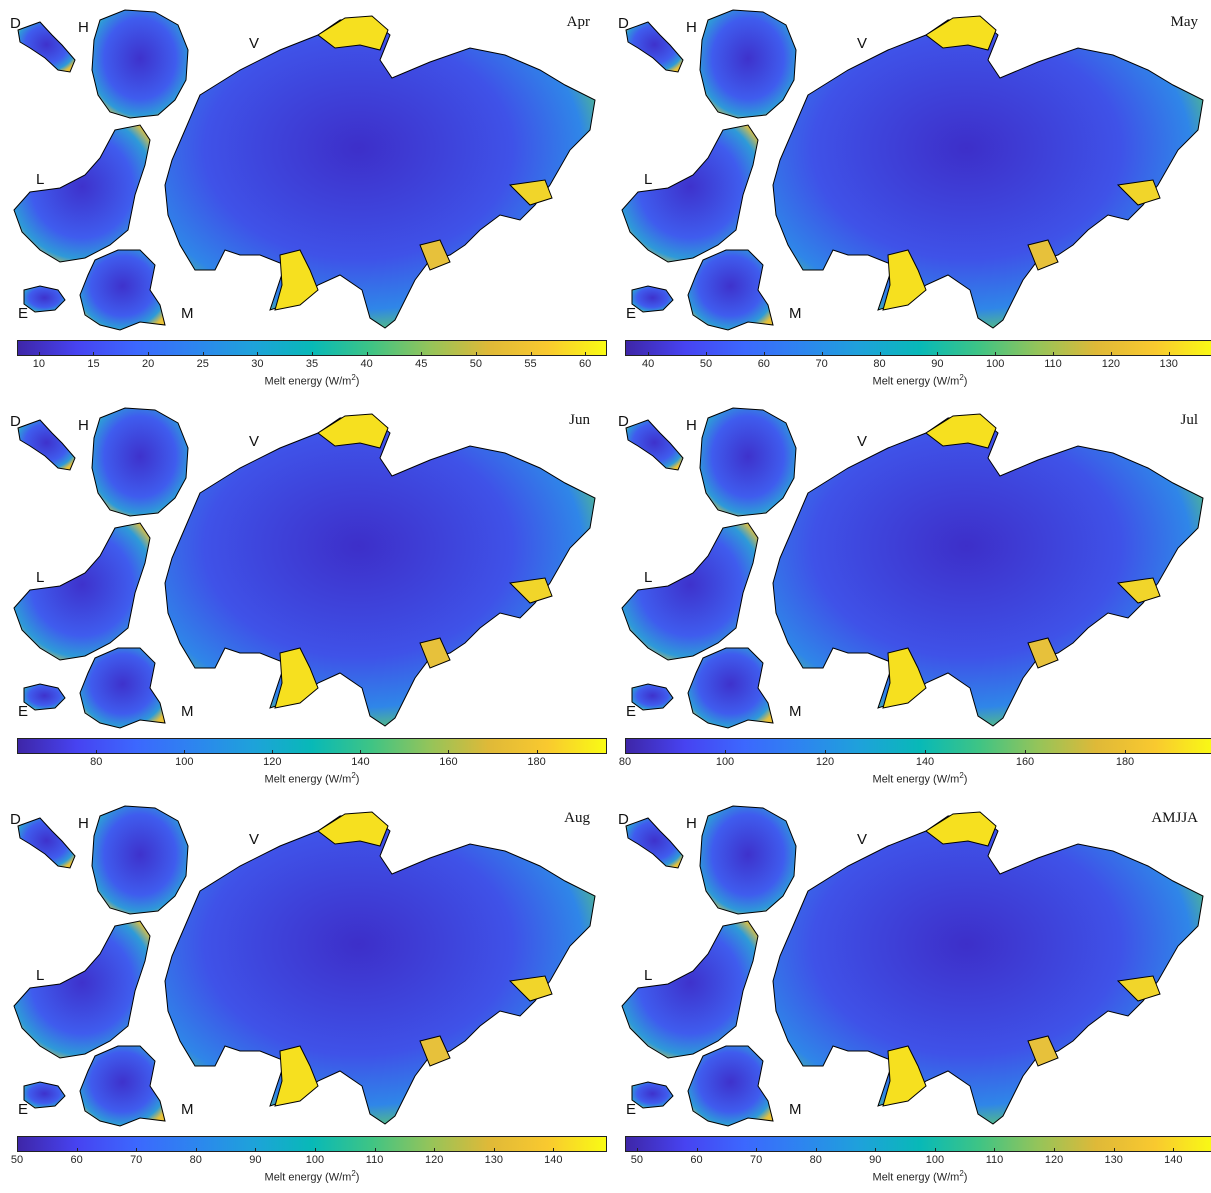  Describe the element at coordinates (920, 380) in the screenshot. I see `colorbar-label: Melt energy (W/m2)` at that location.